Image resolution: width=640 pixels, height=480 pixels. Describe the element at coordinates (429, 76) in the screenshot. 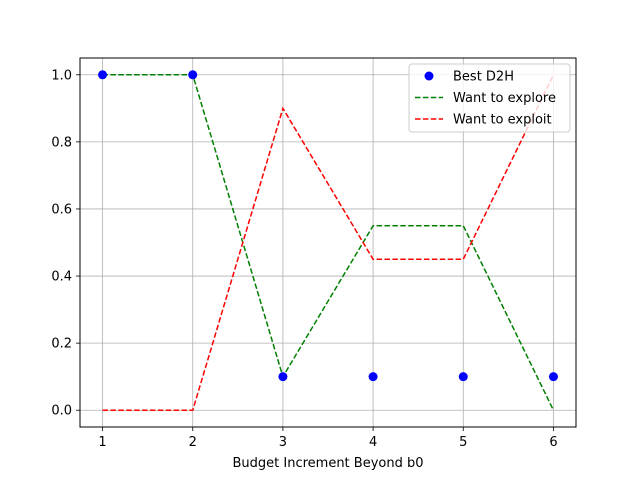

I see `best-d2h-legend-marker` at that location.